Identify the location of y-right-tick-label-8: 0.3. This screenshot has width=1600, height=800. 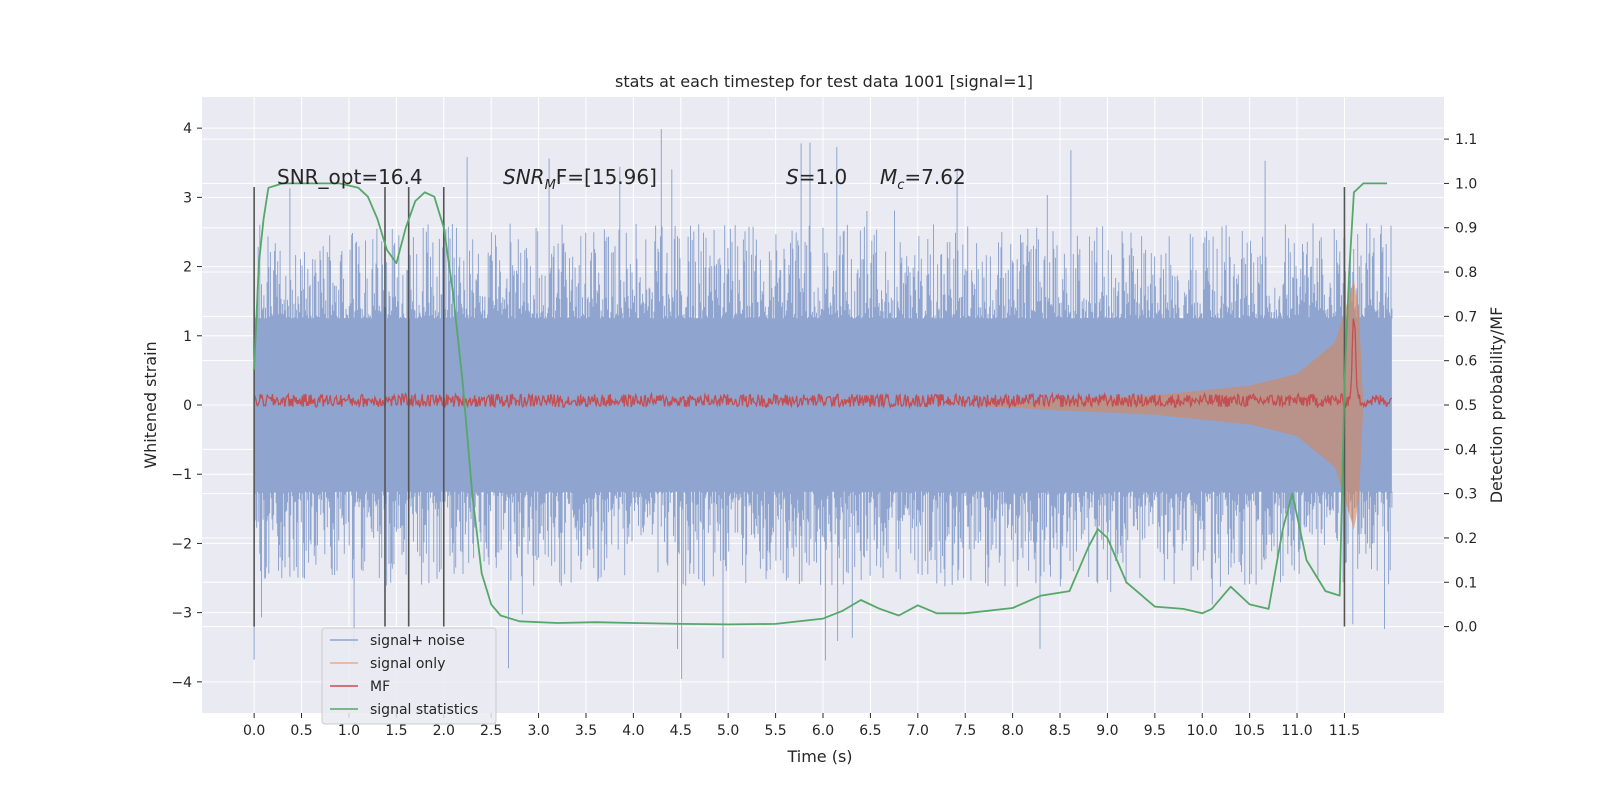
(1466, 495).